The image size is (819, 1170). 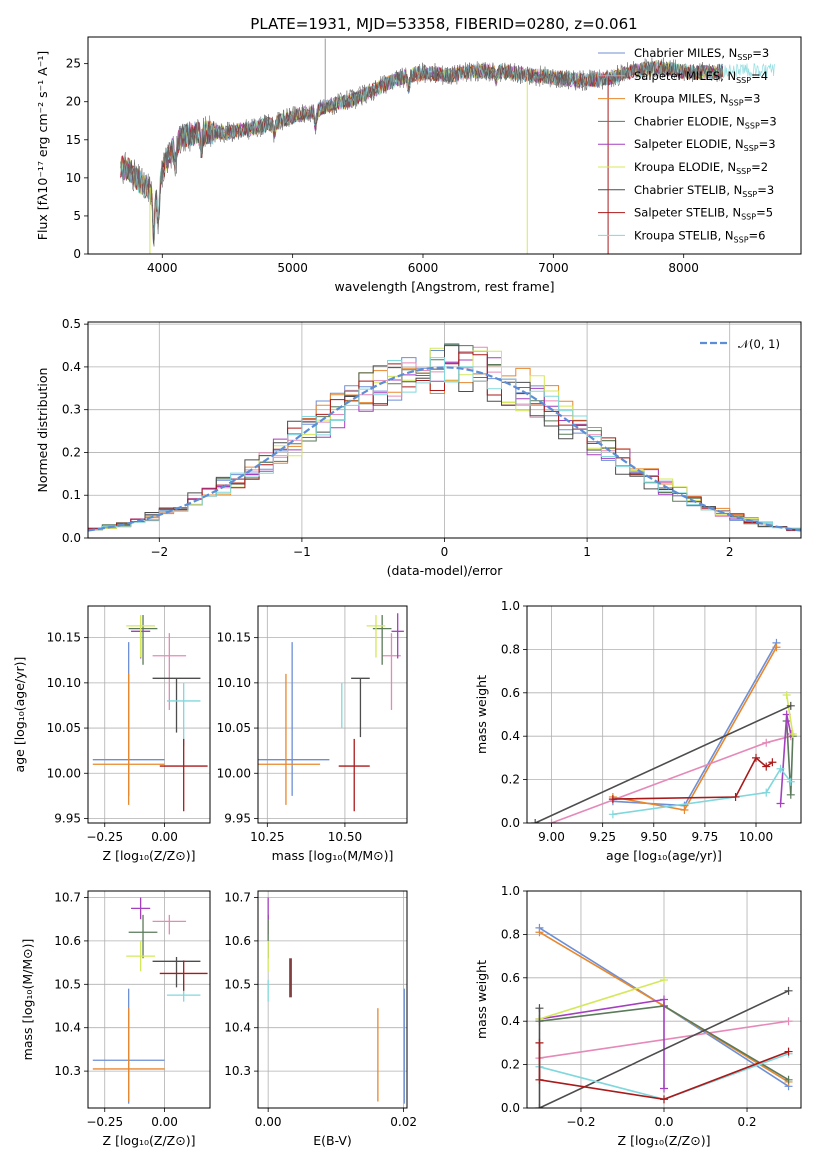 I want to click on legend-label-tail: =3, so click(x=765, y=190).